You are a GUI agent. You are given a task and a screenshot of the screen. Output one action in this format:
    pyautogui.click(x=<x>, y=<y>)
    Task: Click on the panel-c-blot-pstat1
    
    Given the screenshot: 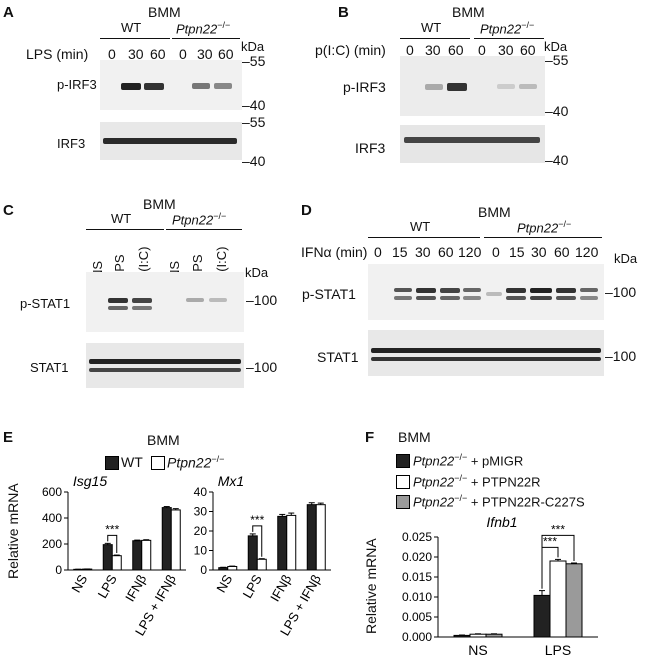 What is the action you would take?
    pyautogui.click(x=165, y=302)
    